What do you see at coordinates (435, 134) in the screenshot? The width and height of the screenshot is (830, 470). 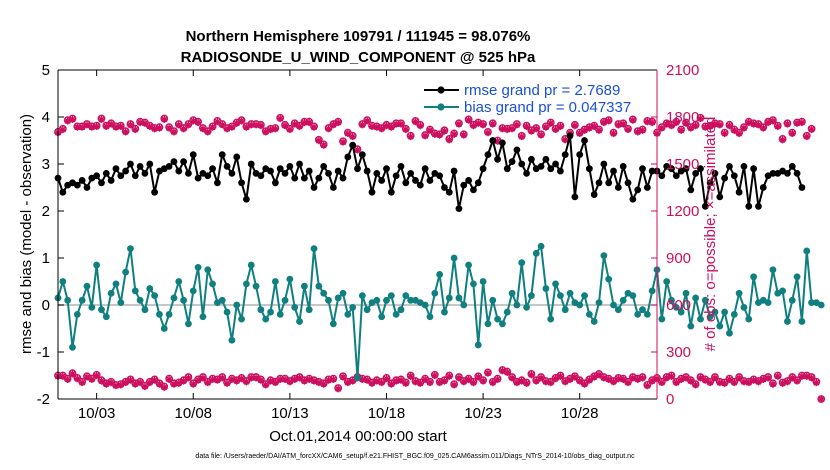 I see `obs-assimilated-series` at bounding box center [435, 134].